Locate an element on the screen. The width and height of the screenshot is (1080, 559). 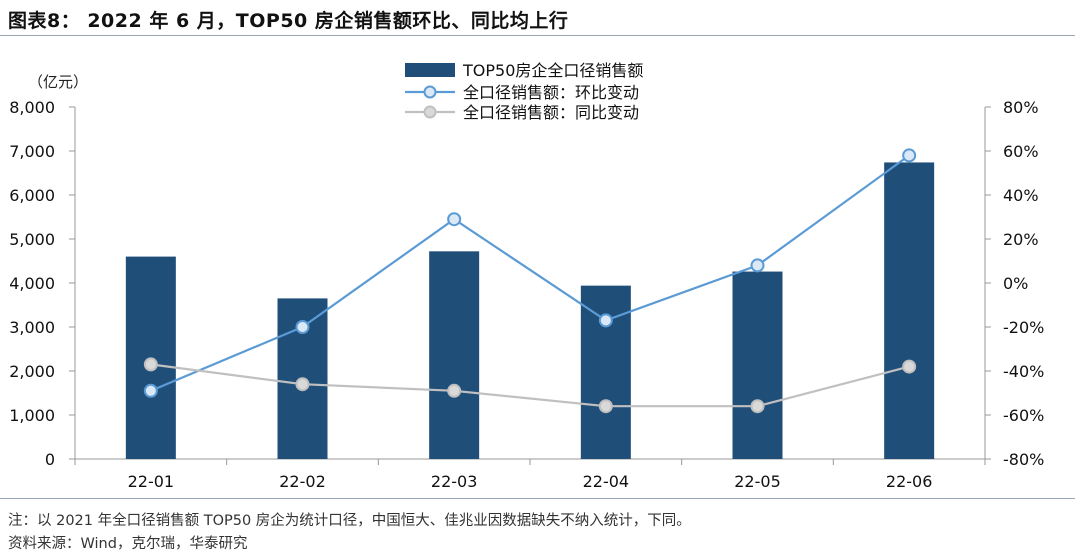
legend-label: TOP50房企全口径销售额 is located at coordinates (552, 70).